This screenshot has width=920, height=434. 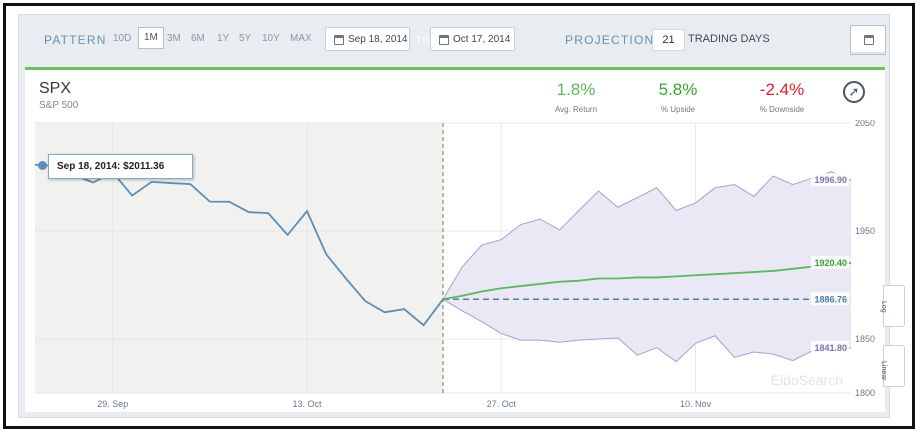 What do you see at coordinates (576, 109) in the screenshot?
I see `avg-return-label: Avg. Return` at bounding box center [576, 109].